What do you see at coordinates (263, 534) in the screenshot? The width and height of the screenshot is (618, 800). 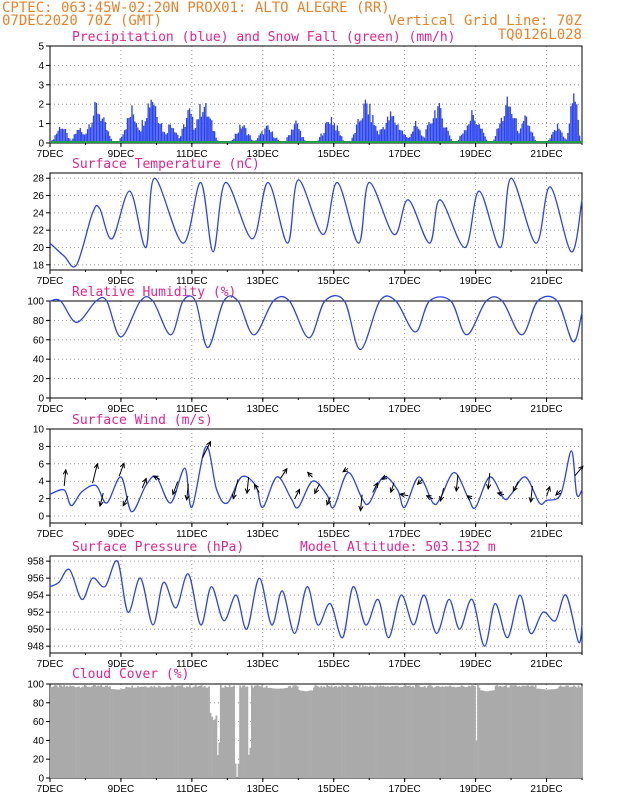 I see `wind-xtick-label: 13DEC` at bounding box center [263, 534].